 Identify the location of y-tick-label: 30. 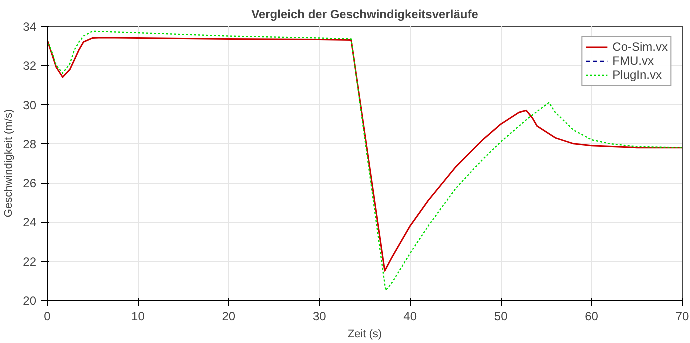
(30, 105).